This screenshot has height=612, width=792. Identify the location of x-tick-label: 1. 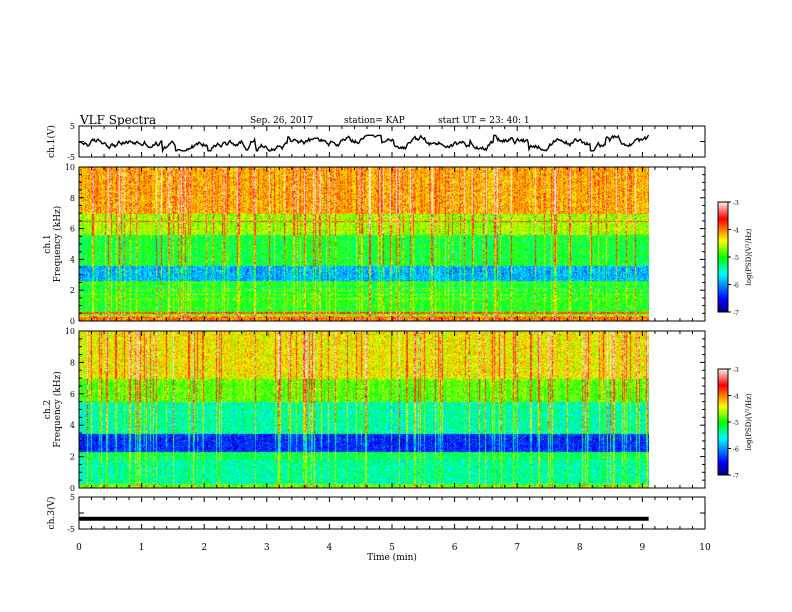
(142, 548).